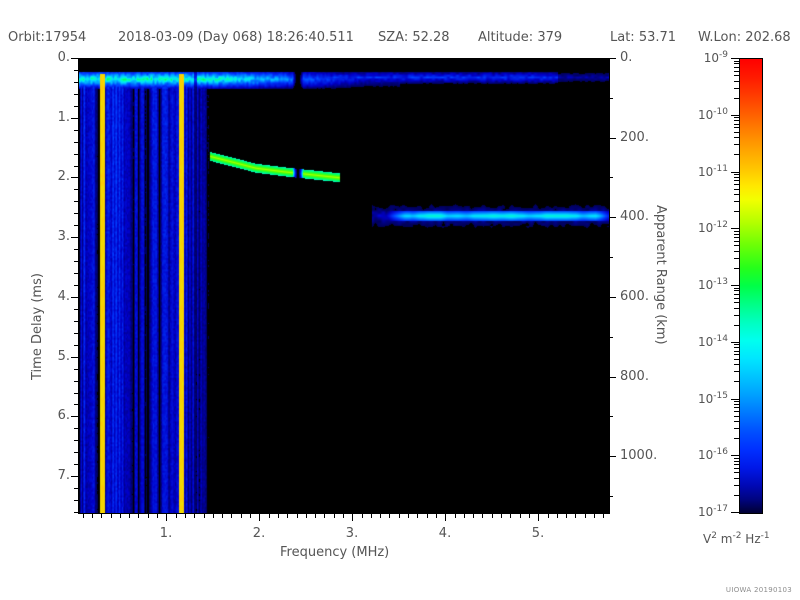  Describe the element at coordinates (765, 536) in the screenshot. I see `colorbar-units-hz-exp: -1` at that location.